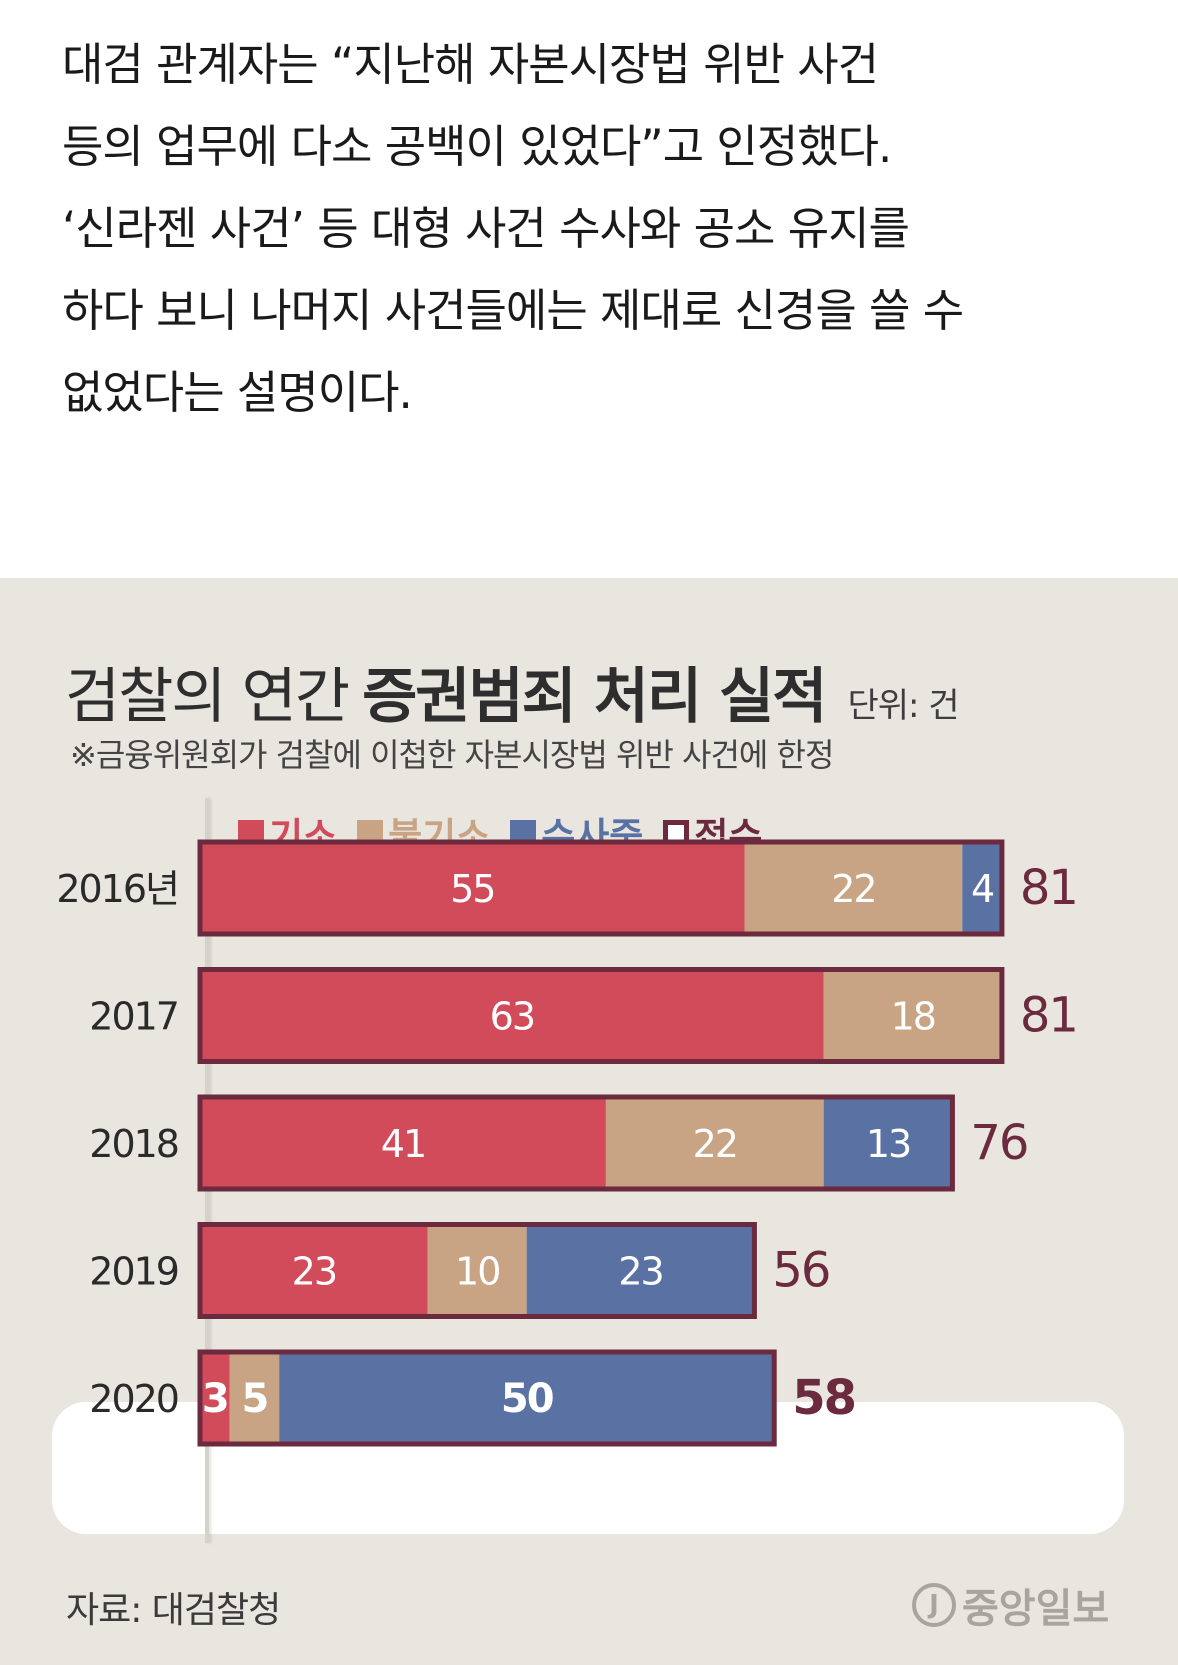 Image resolution: width=1178 pixels, height=1665 pixels. I want to click on category-label: 2016년, so click(117, 889).